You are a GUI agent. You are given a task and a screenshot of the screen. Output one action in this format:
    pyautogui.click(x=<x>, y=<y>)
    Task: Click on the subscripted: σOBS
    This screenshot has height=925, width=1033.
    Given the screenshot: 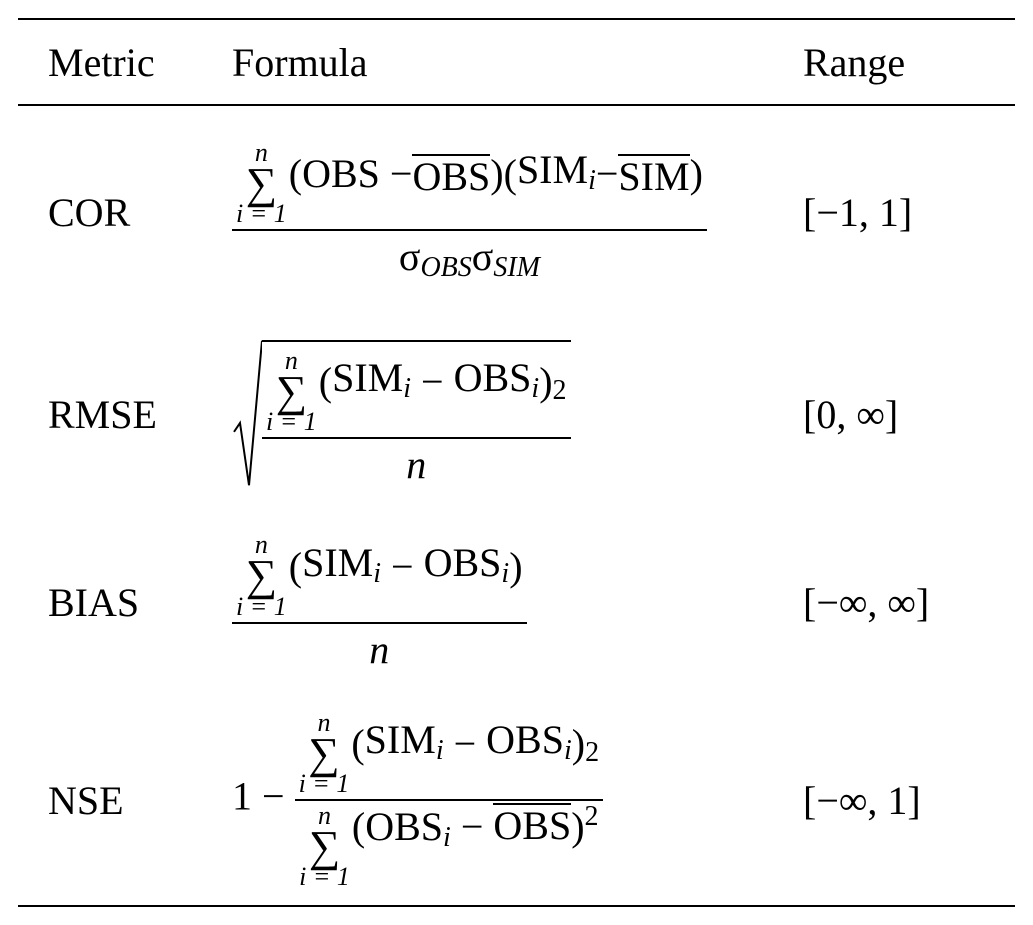 What is the action you would take?
    pyautogui.click(x=435, y=258)
    